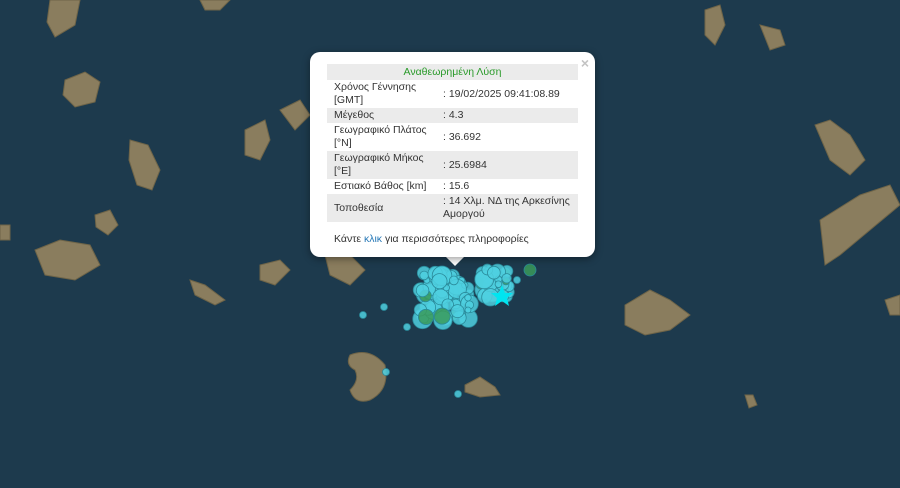 The image size is (900, 488). Describe the element at coordinates (507, 165) in the screenshot. I see `longitude-value: : 25.6984` at that location.